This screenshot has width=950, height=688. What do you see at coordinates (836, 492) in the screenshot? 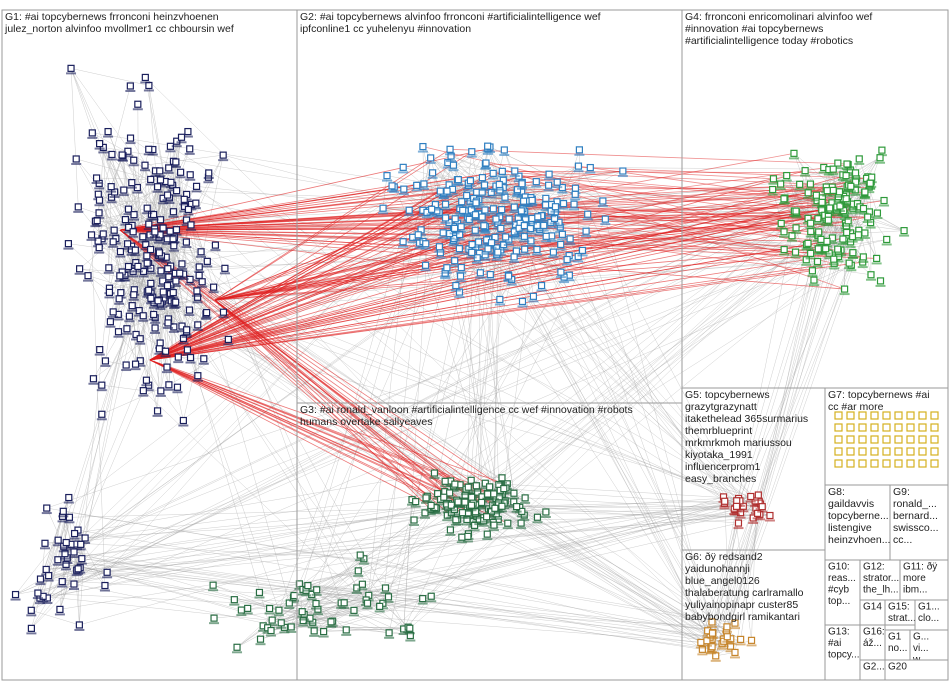
I see `group-label-line: G8:` at bounding box center [836, 492].